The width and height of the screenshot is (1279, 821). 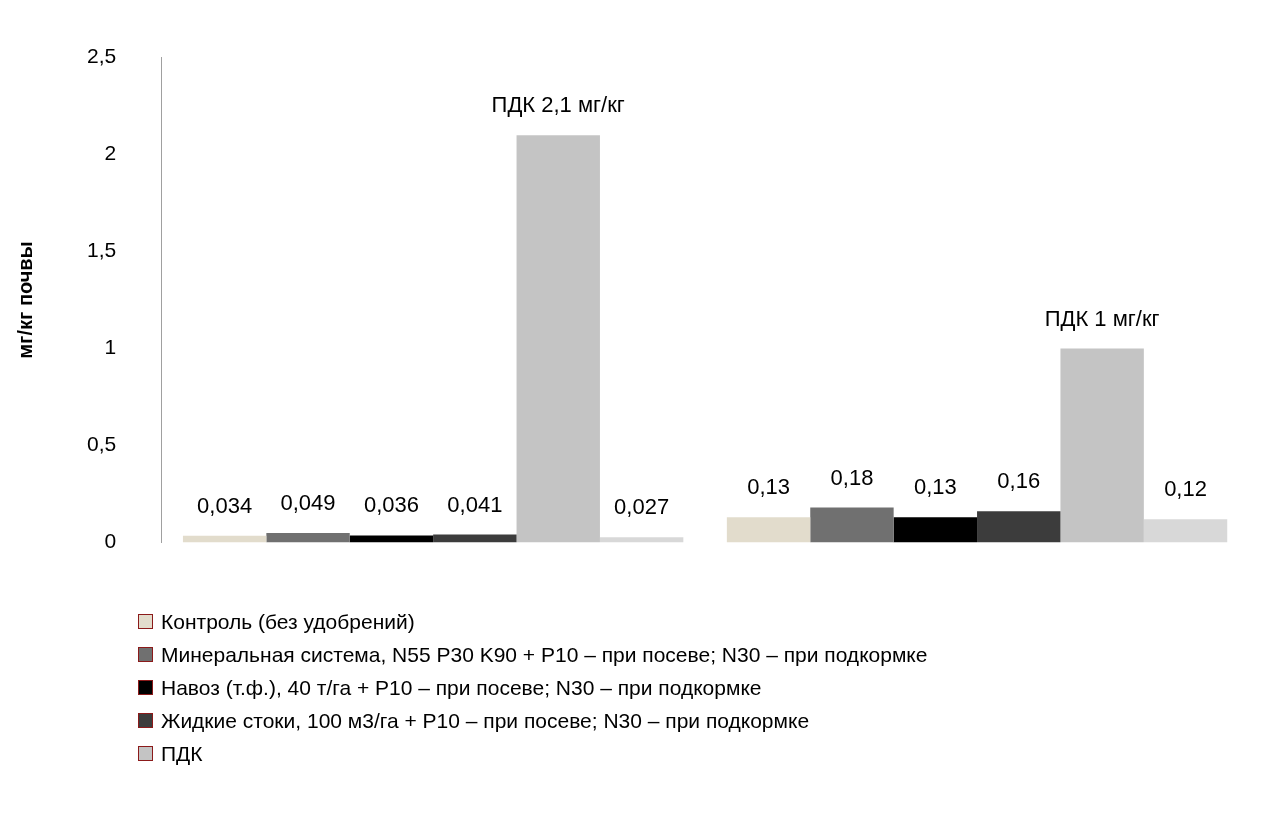 What do you see at coordinates (24, 300) in the screenshot?
I see `y-axis-title: мг/кг почвы` at bounding box center [24, 300].